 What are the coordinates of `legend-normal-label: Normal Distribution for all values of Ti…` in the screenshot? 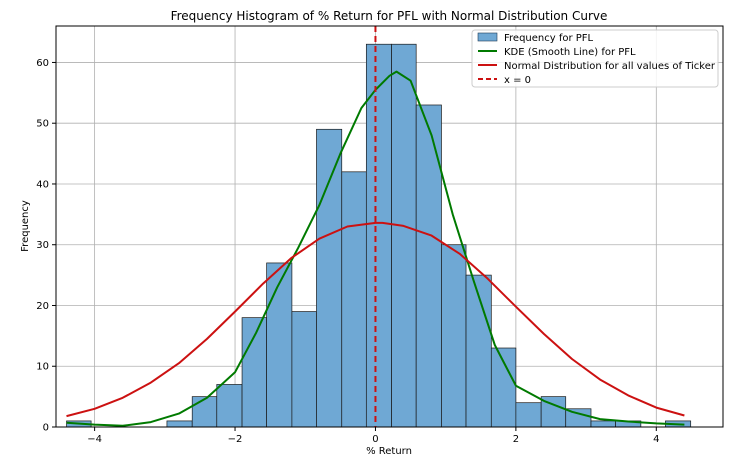 It's located at (610, 66).